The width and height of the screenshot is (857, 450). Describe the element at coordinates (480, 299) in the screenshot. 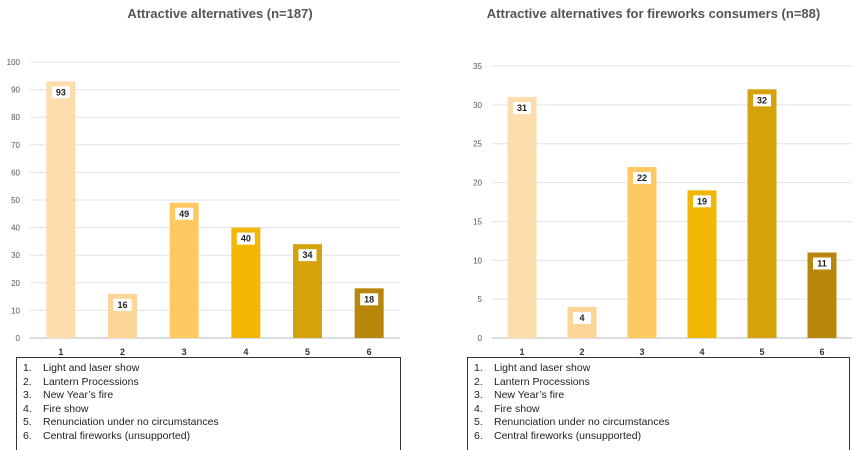

I see `y-tick-label: 5` at that location.